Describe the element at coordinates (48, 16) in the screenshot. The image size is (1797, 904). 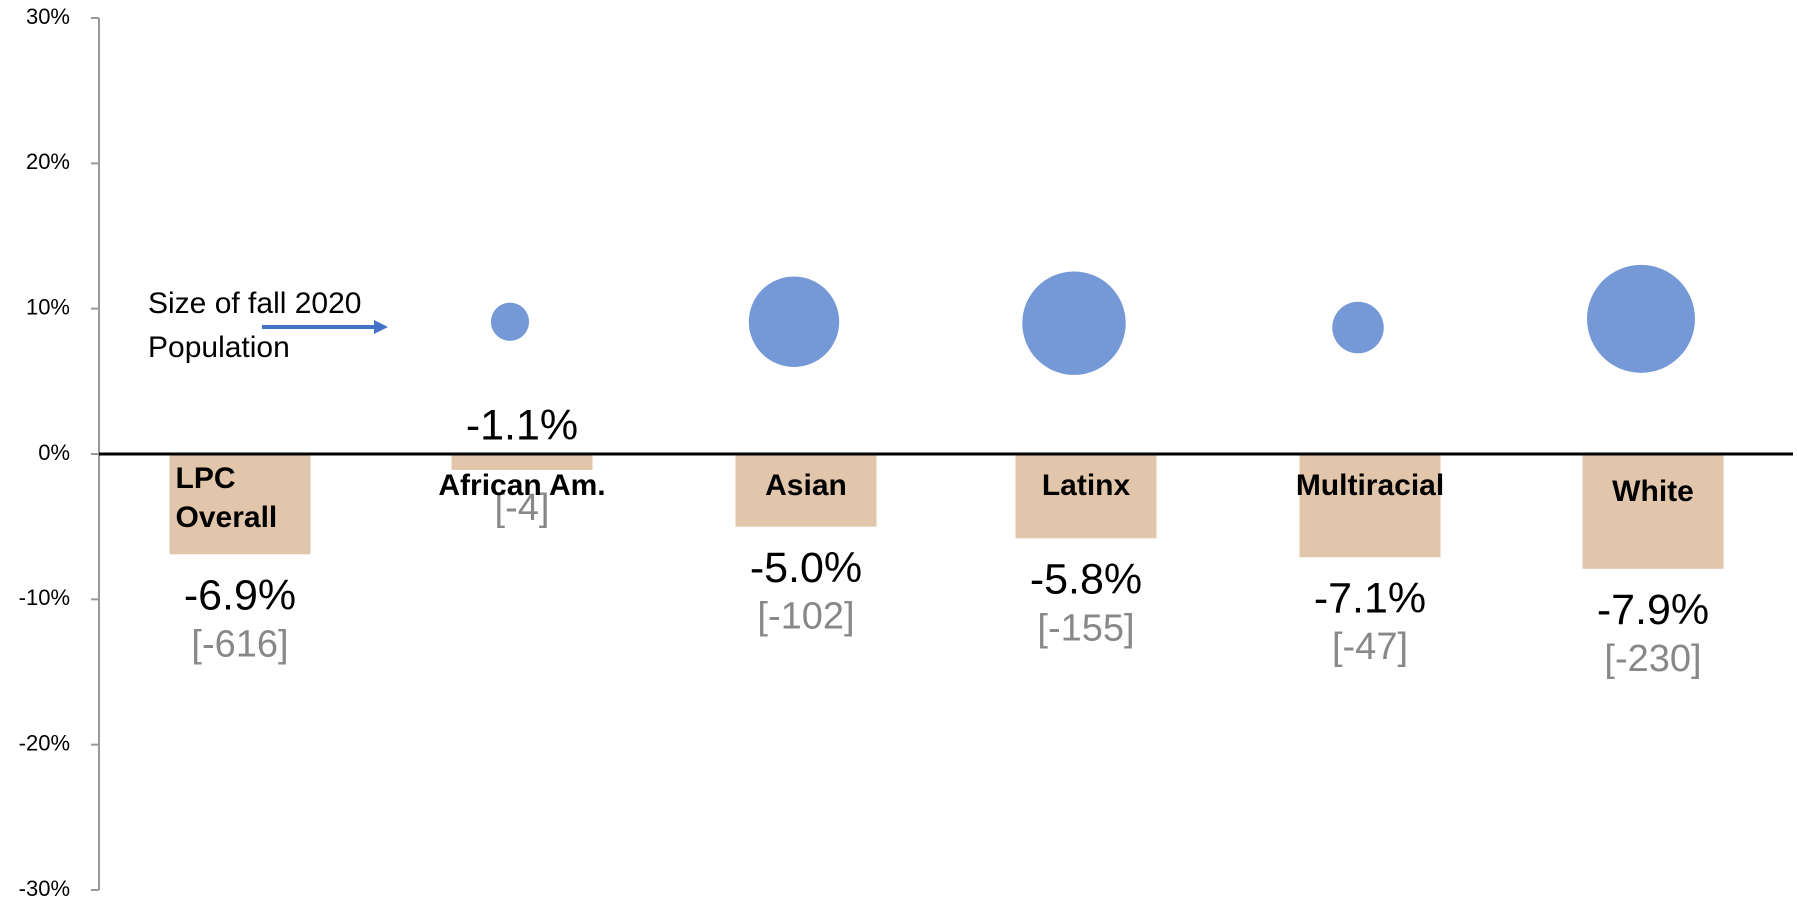
I see `y-tick-label: 30%` at that location.